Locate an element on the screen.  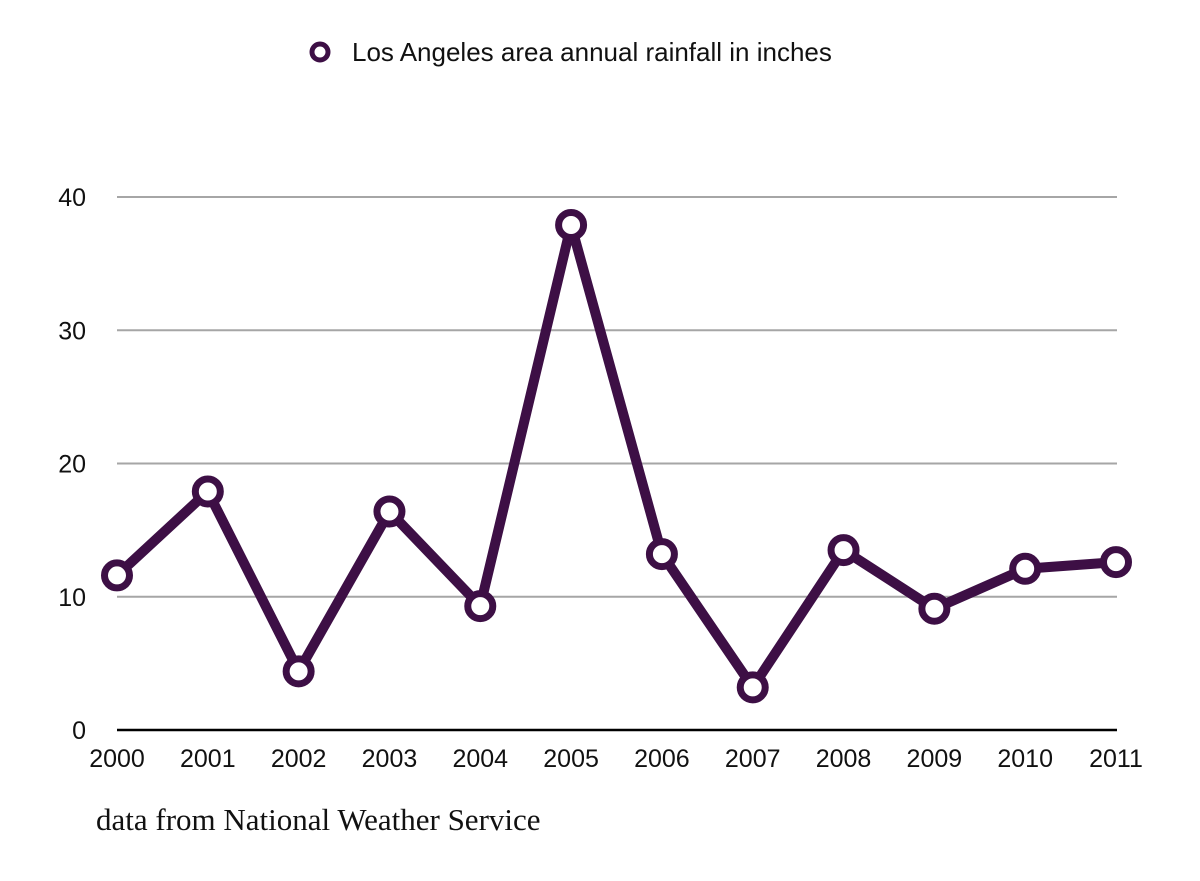
x-tick-label: 2003 is located at coordinates (390, 759).